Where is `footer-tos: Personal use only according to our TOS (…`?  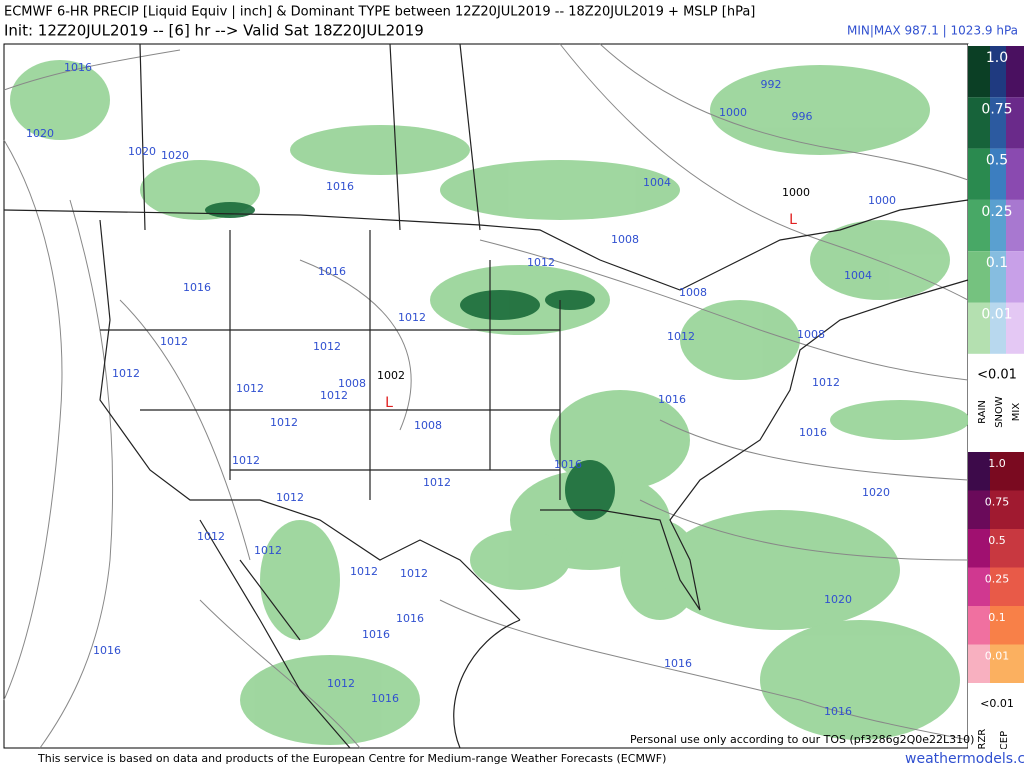 footer-tos: Personal use only according to our TOS (… is located at coordinates (802, 739).